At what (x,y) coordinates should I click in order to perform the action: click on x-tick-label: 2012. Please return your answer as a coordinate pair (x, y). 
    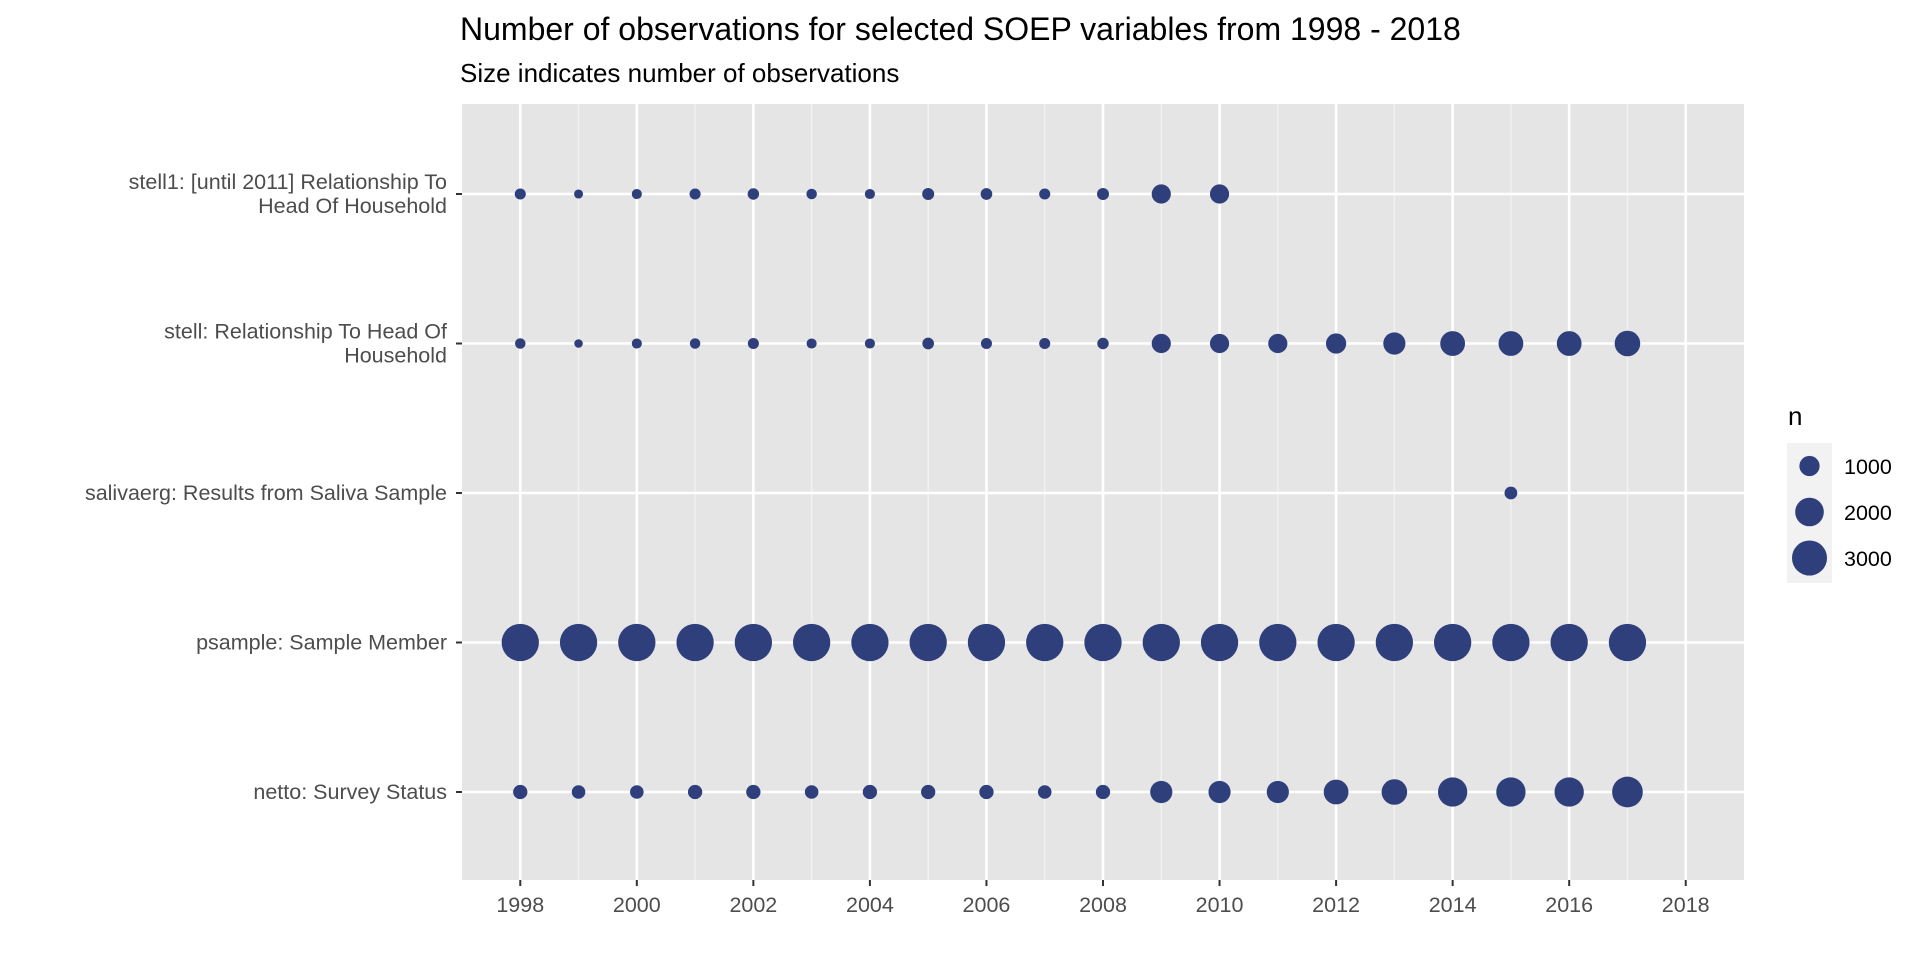
    Looking at the image, I should click on (1336, 905).